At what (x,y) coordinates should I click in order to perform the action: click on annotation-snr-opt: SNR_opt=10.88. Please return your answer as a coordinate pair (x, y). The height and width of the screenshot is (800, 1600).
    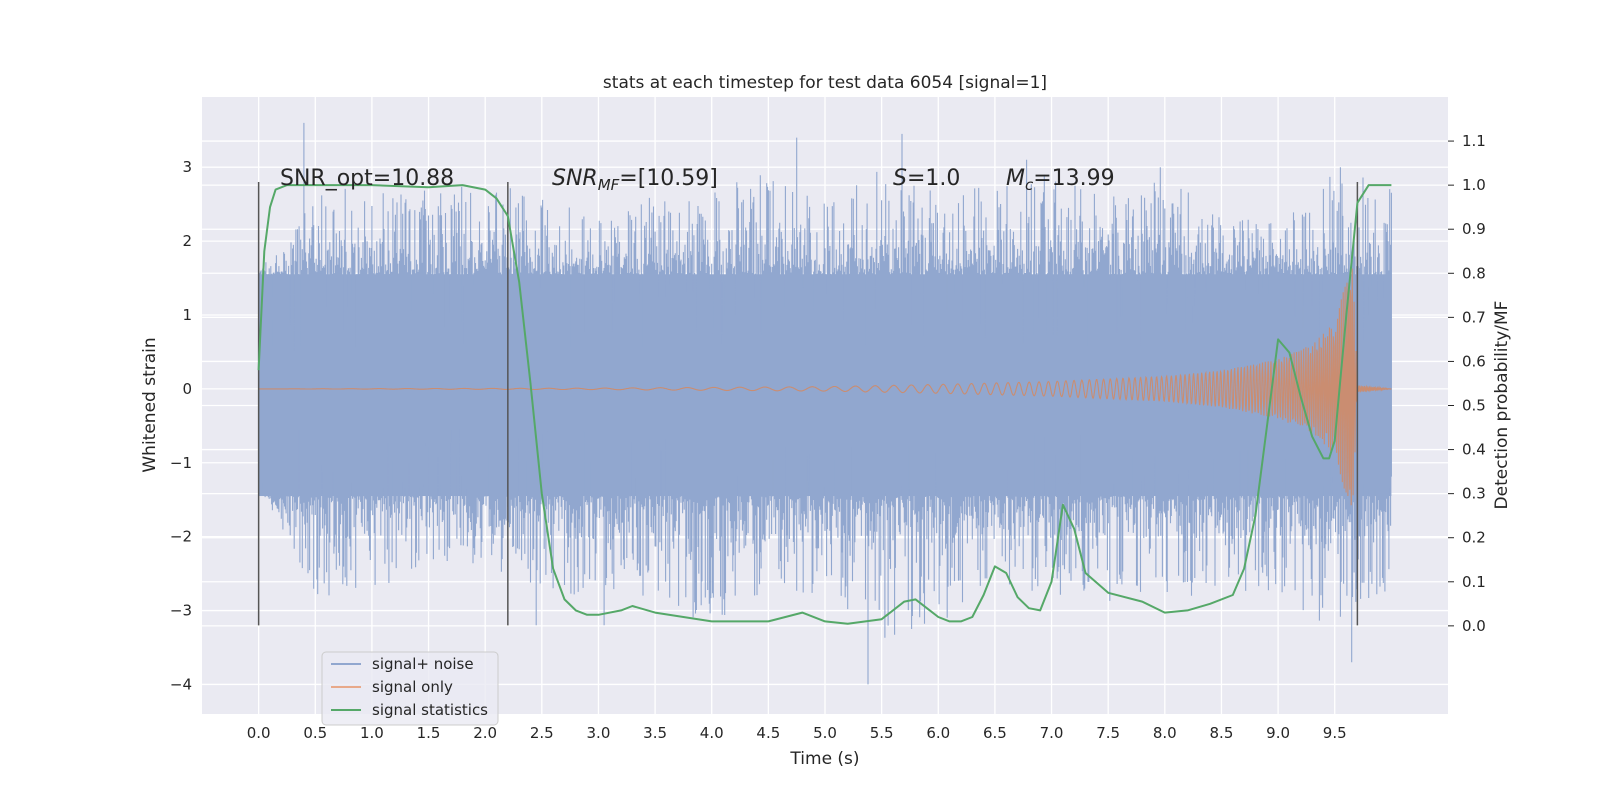
    Looking at the image, I should click on (367, 178).